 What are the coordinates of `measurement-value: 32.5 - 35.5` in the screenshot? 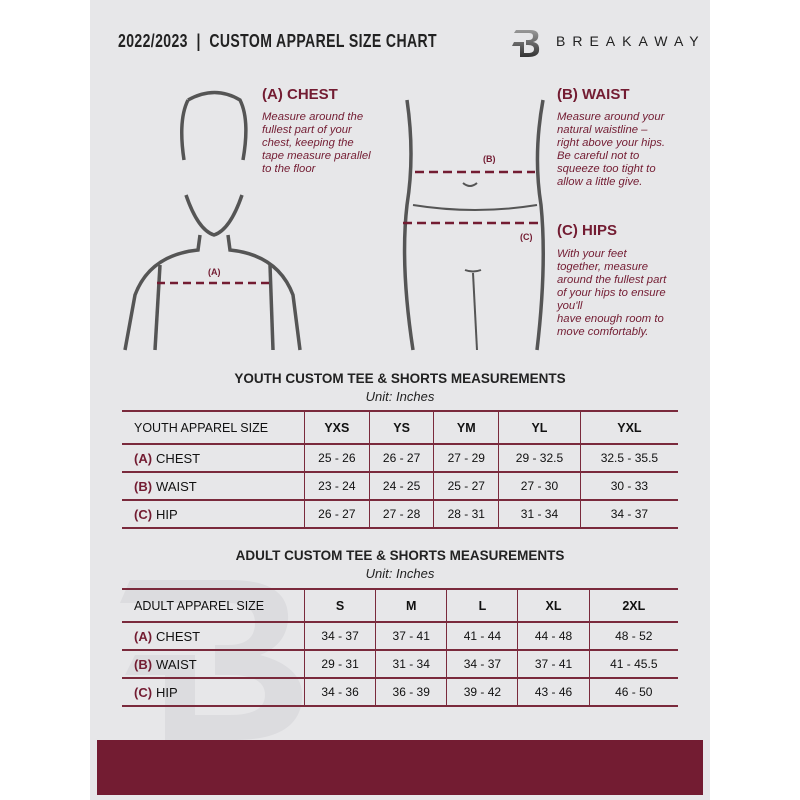 It's located at (628, 458).